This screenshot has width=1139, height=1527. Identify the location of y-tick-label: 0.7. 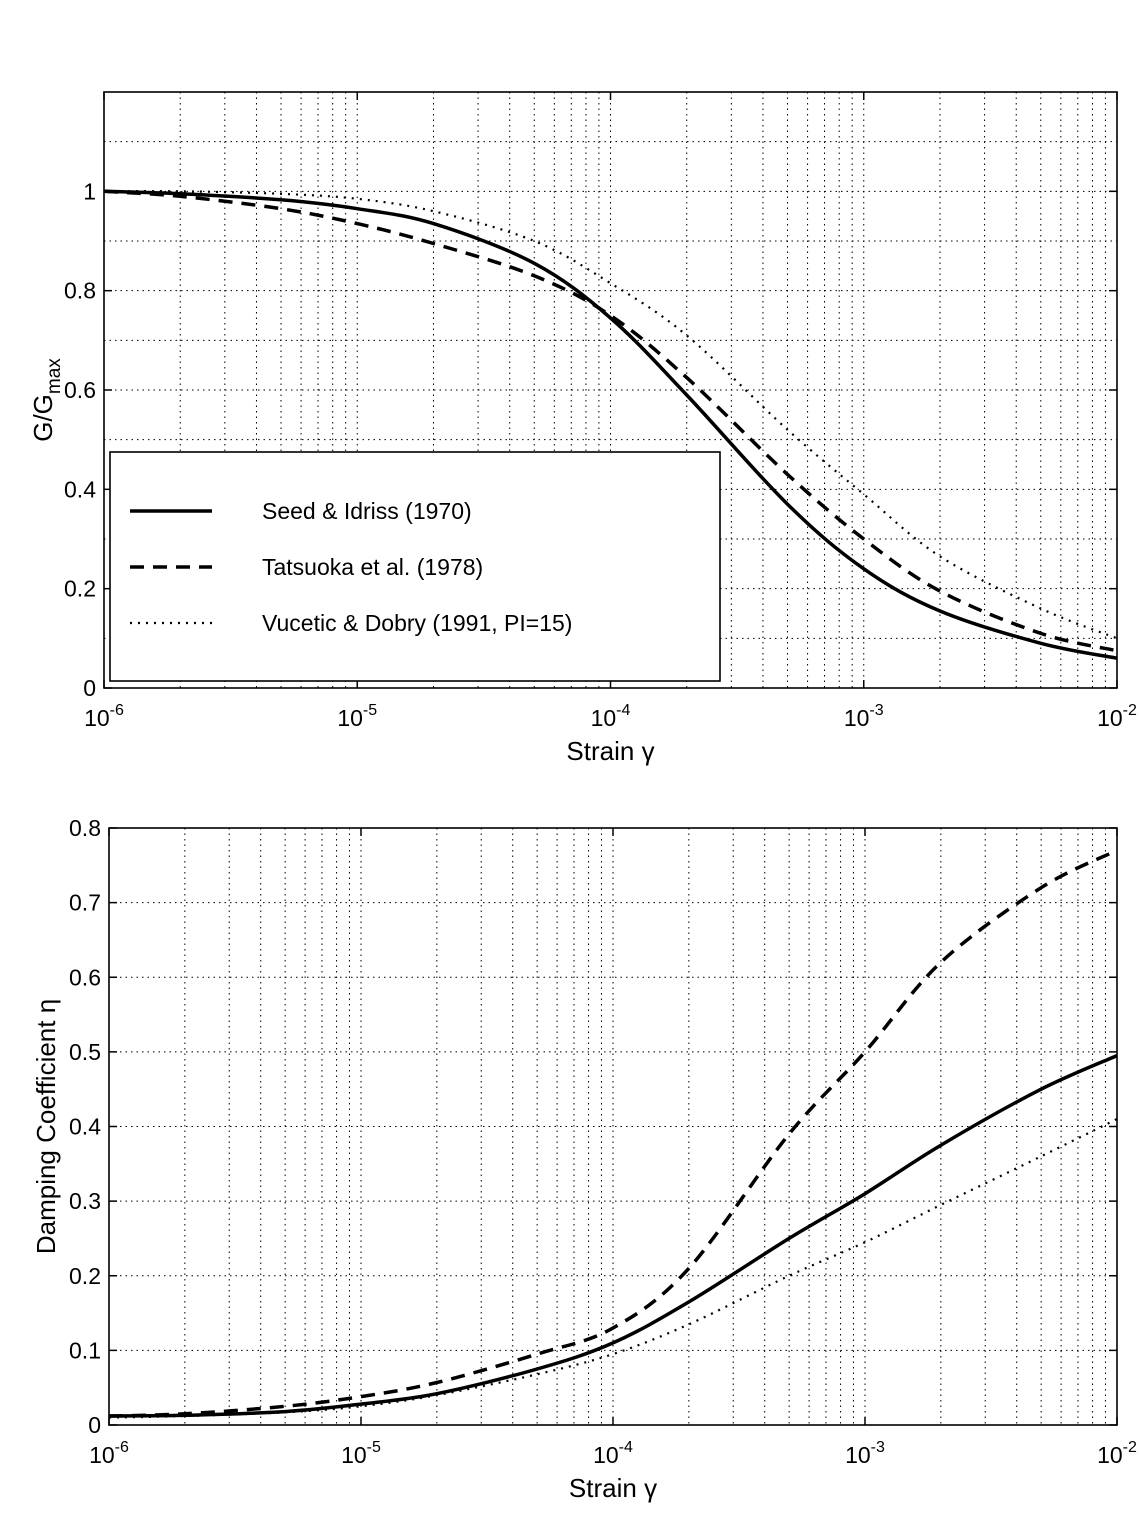
(85, 903).